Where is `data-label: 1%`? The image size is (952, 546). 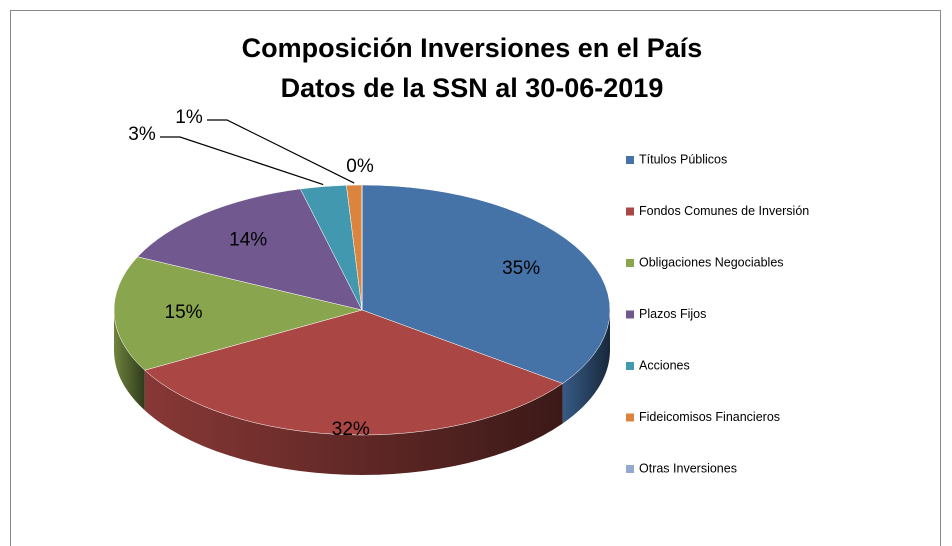
data-label: 1% is located at coordinates (189, 117).